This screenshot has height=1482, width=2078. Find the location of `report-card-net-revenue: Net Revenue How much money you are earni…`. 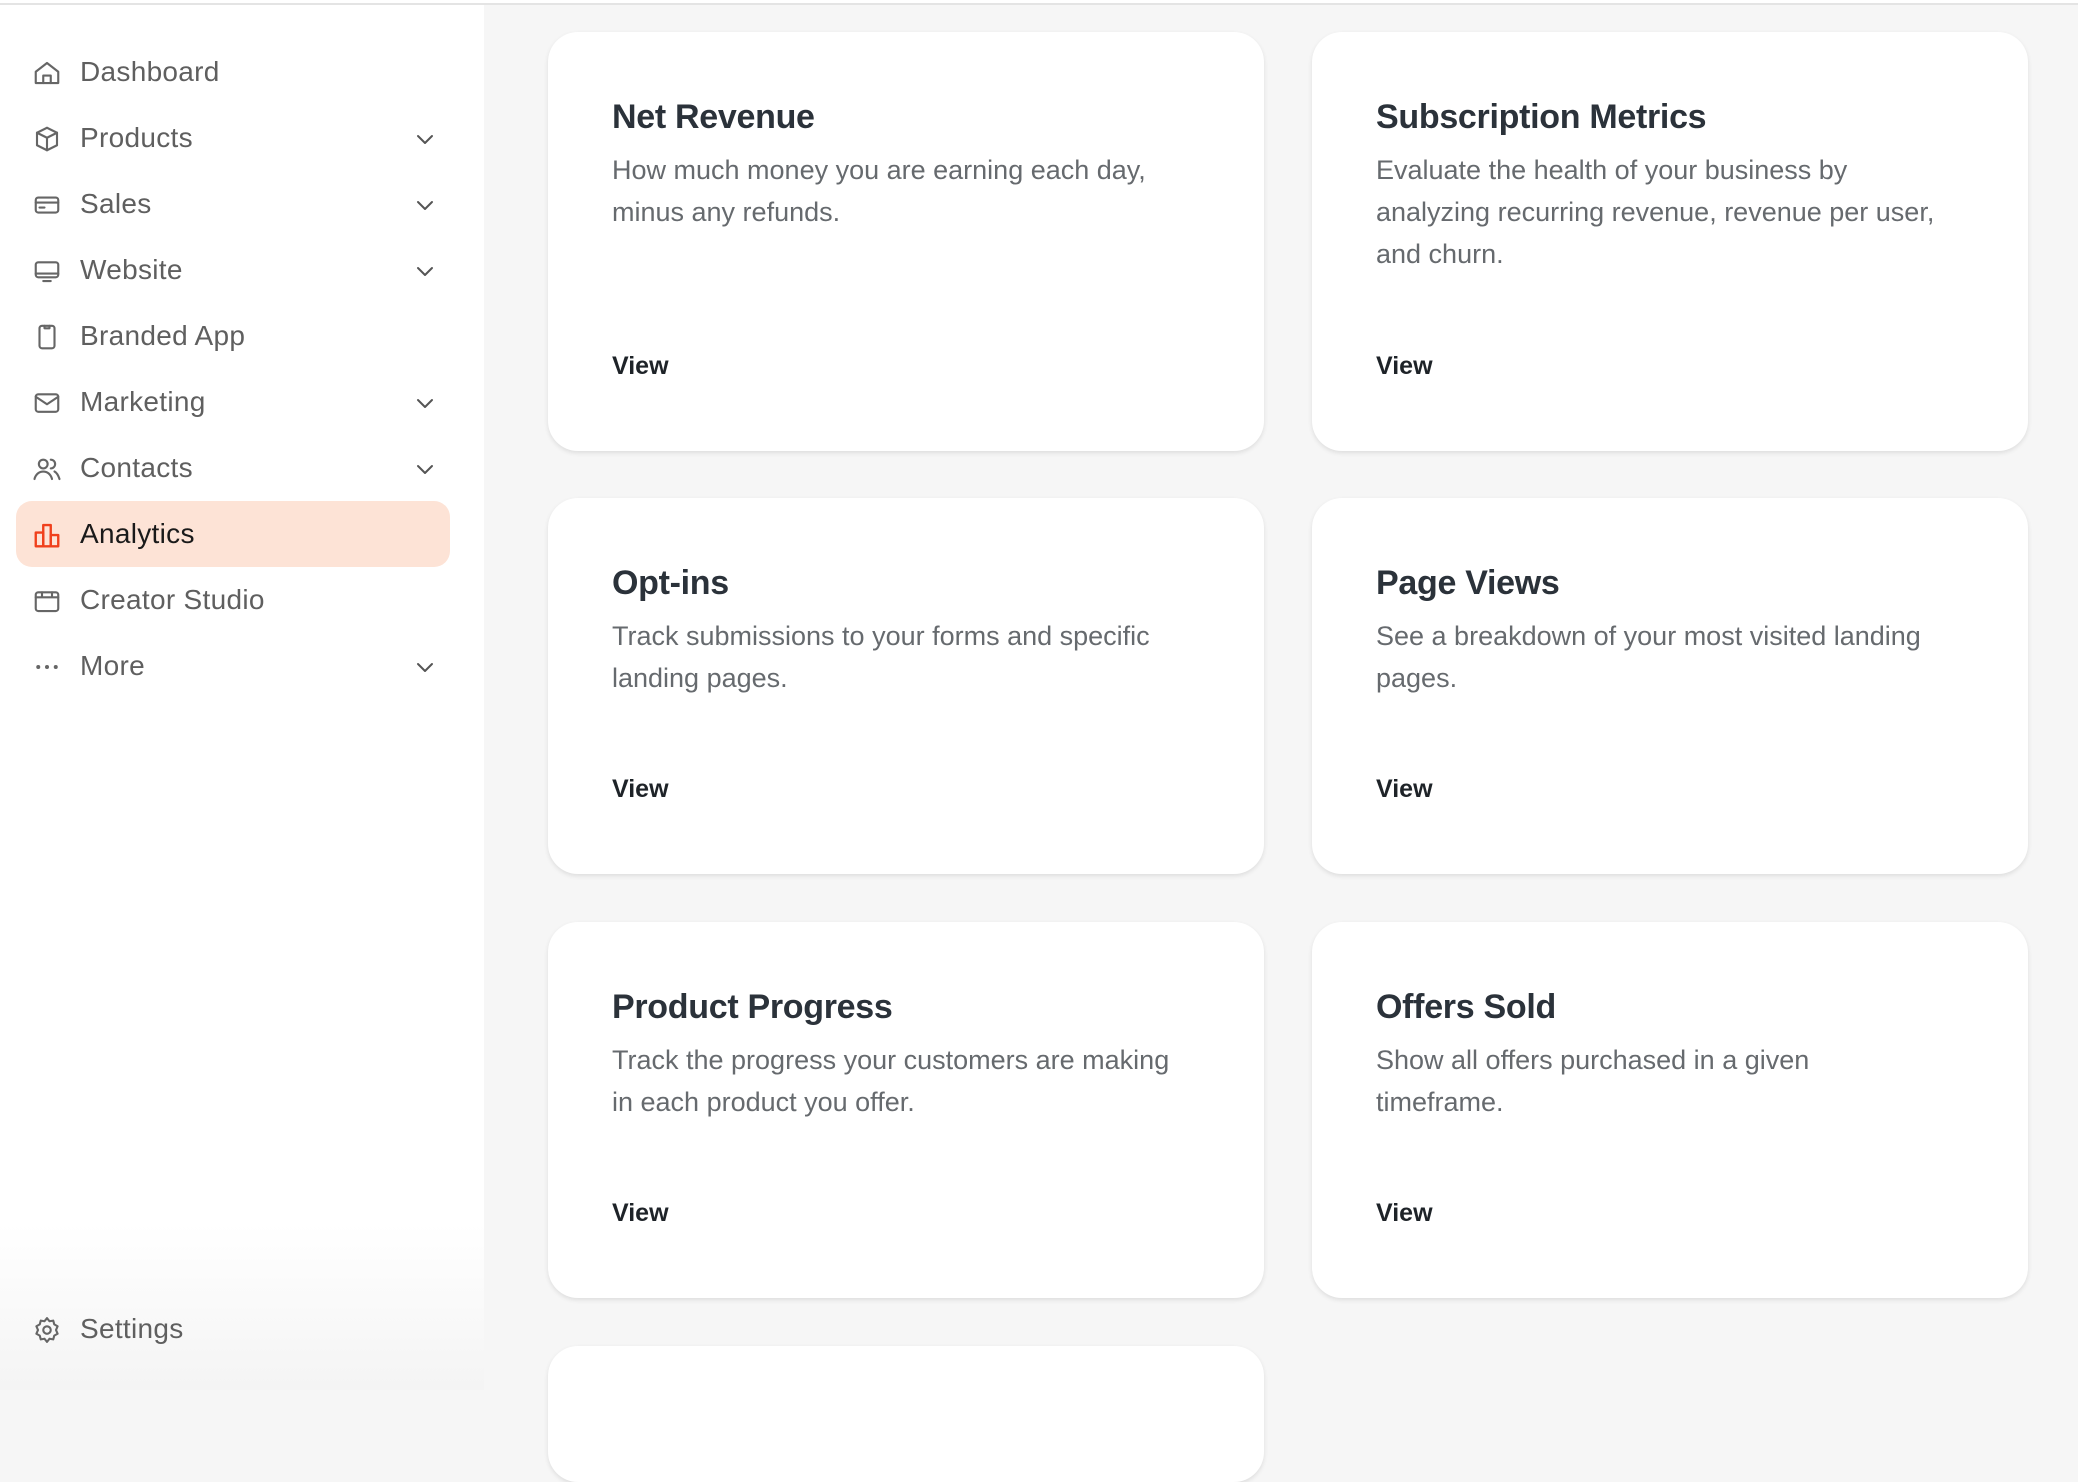

report-card-net-revenue: Net Revenue How much money you are earni… is located at coordinates (906, 241).